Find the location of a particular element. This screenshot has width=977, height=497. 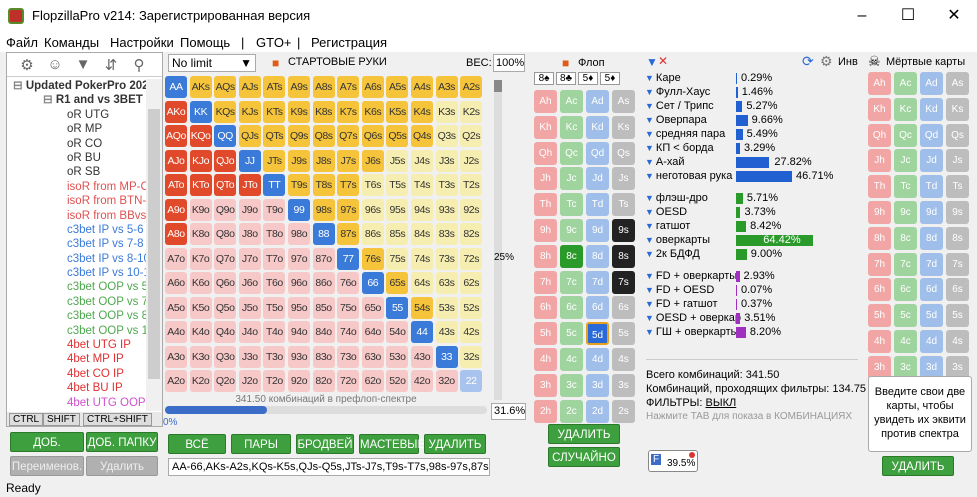

tree-item: ⊟ R1 and vs 3BET is located at coordinates (77, 100).